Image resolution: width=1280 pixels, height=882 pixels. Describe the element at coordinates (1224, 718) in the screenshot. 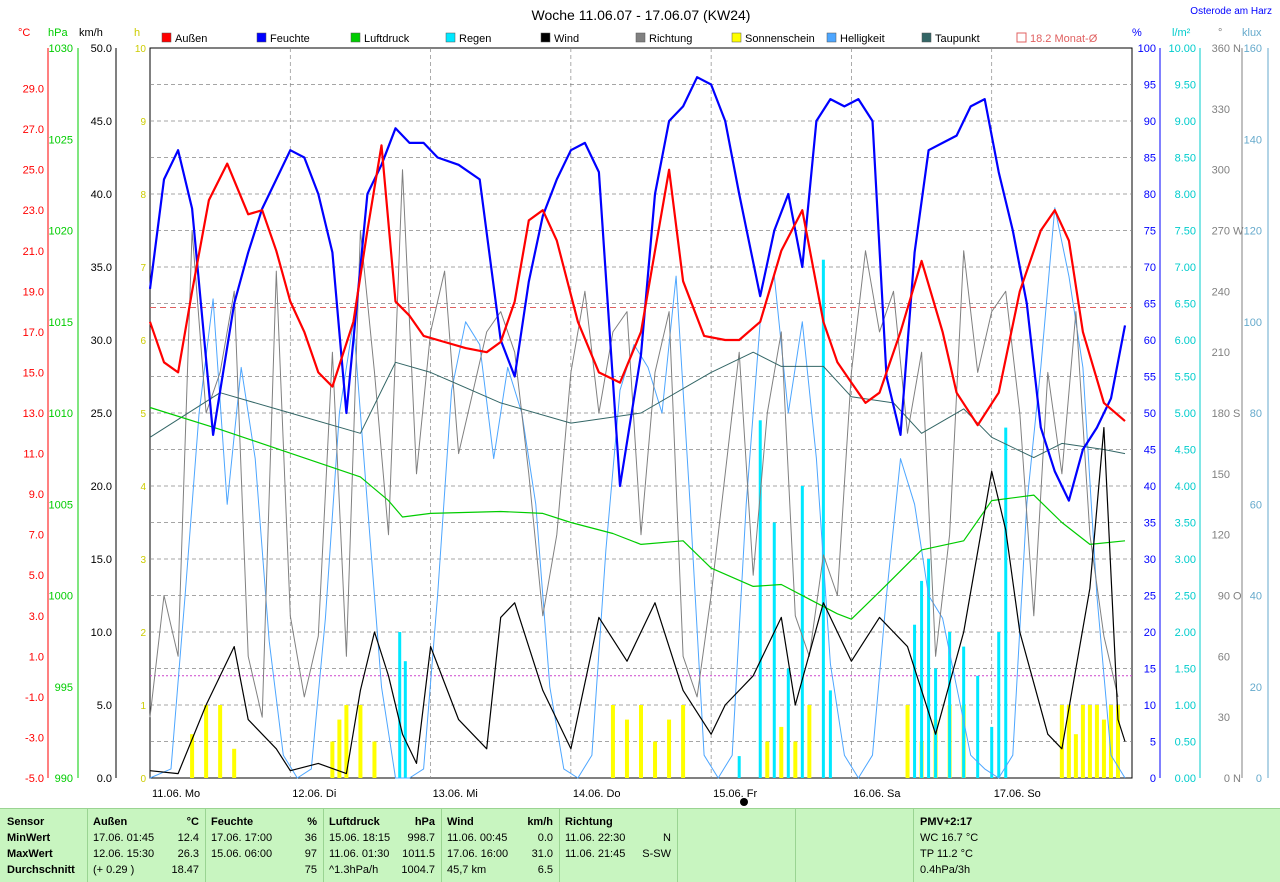

I see `direction-tick-label: 30` at that location.